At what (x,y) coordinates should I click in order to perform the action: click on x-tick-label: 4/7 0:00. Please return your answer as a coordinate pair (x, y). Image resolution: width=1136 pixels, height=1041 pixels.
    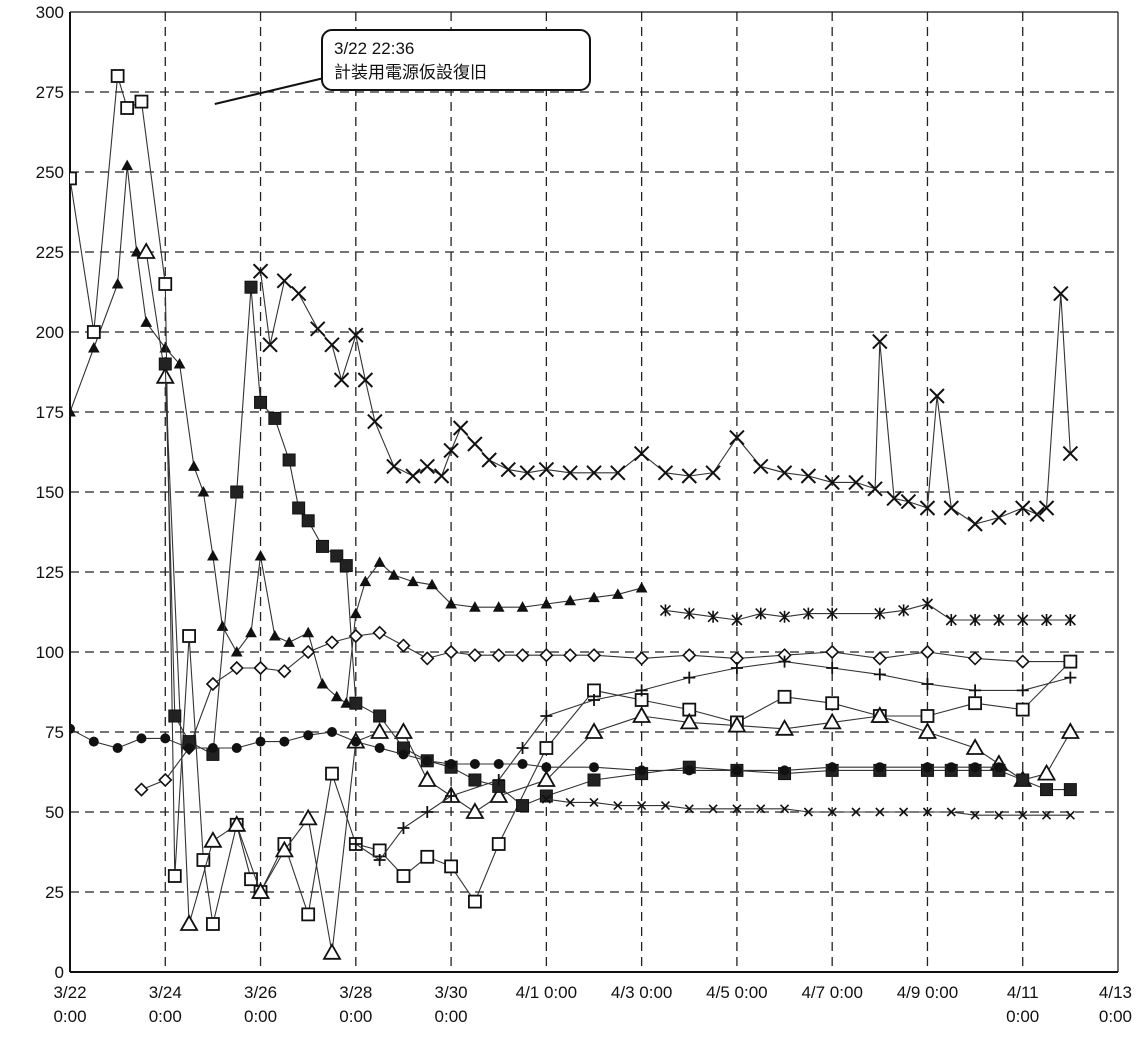
    Looking at the image, I should click on (831, 992).